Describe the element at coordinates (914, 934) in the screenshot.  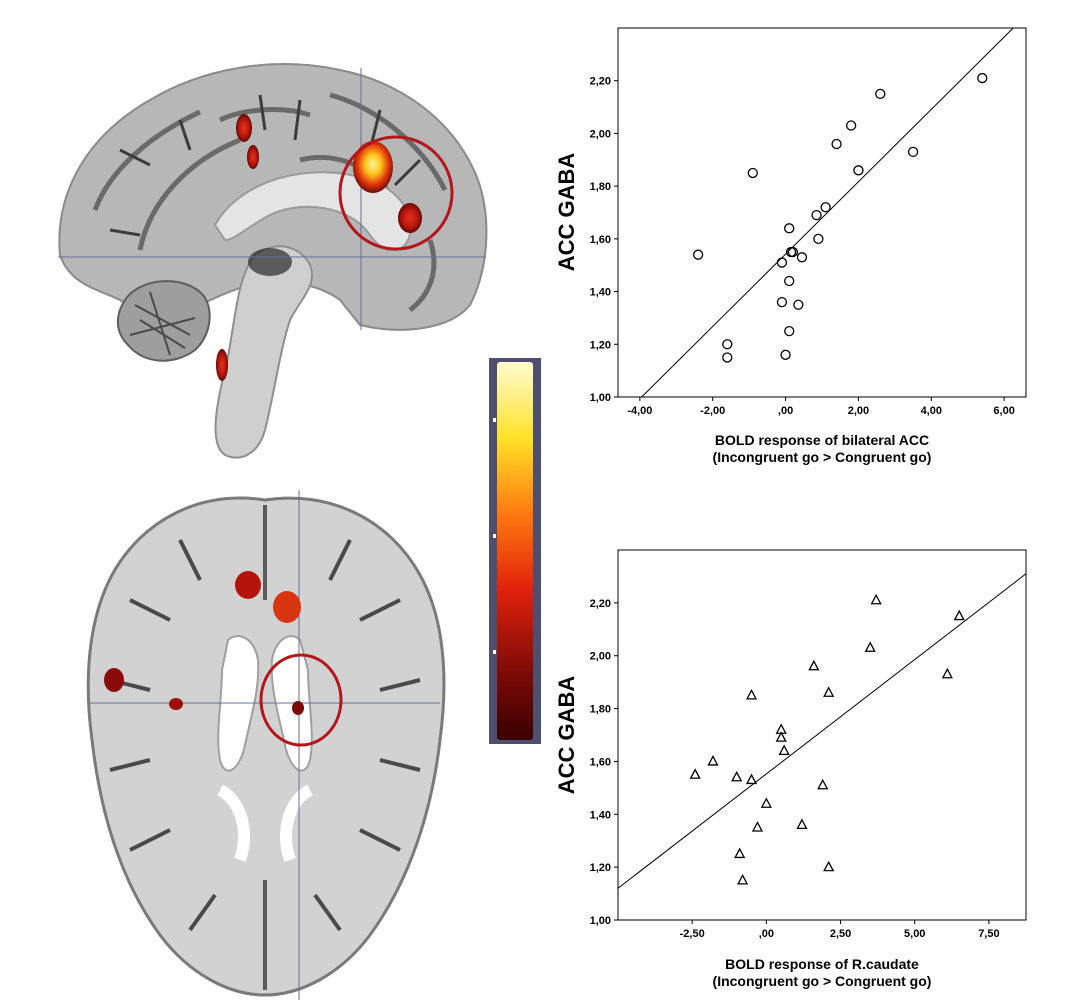
I see `x-tick-label: 5,00` at that location.